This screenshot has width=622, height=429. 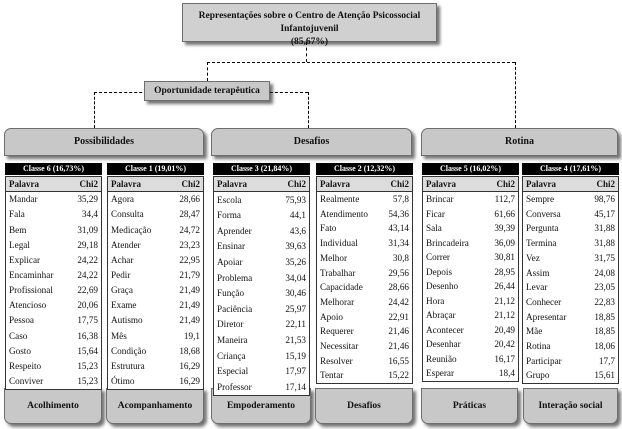 I want to click on chi2-cell: 20,49, so click(x=504, y=329).